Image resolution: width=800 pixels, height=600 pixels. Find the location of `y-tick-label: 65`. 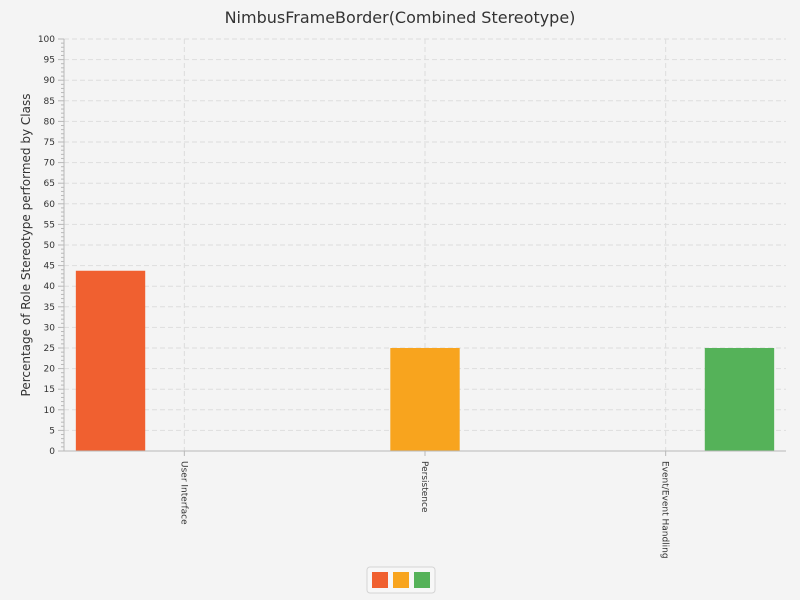

y-tick-label: 65 is located at coordinates (49, 184).